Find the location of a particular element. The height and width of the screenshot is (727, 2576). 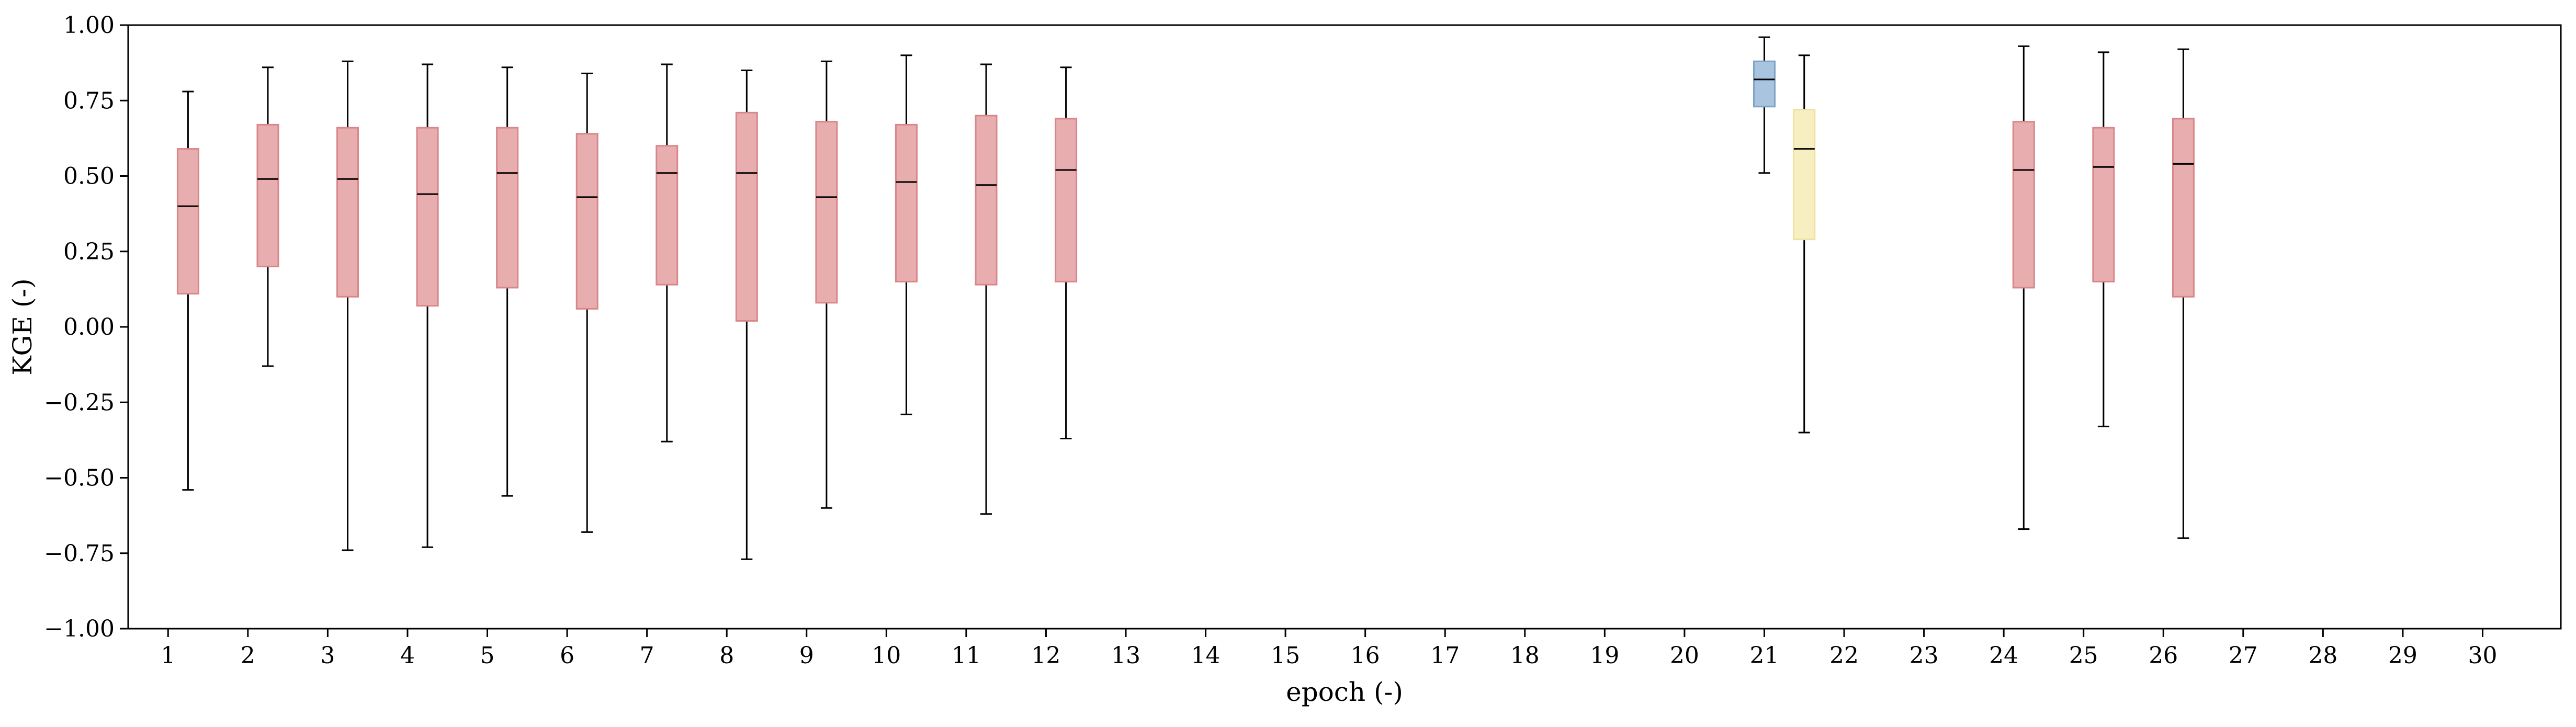

x-tick-label: 12 is located at coordinates (1046, 655).